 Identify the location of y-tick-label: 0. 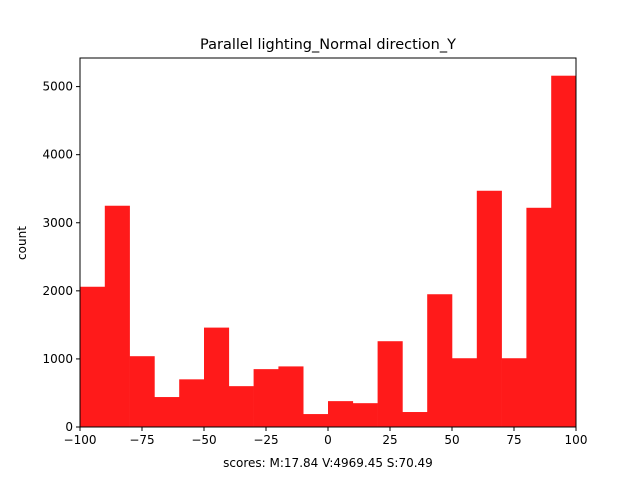
(69, 427).